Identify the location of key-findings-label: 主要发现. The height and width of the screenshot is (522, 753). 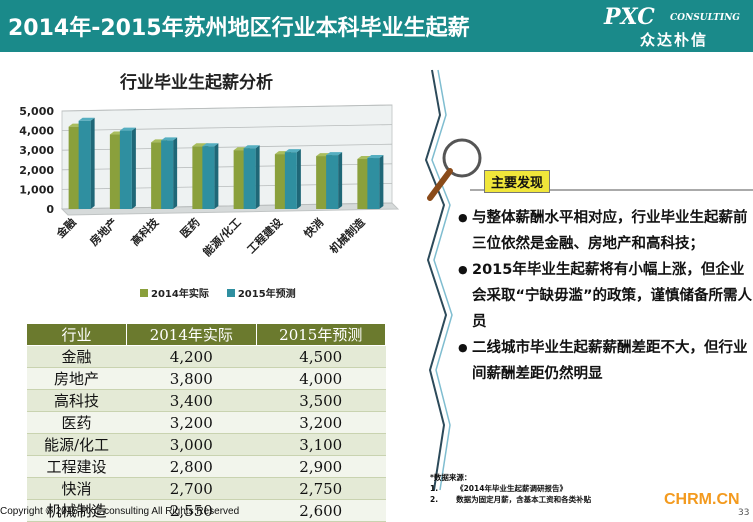
(517, 181).